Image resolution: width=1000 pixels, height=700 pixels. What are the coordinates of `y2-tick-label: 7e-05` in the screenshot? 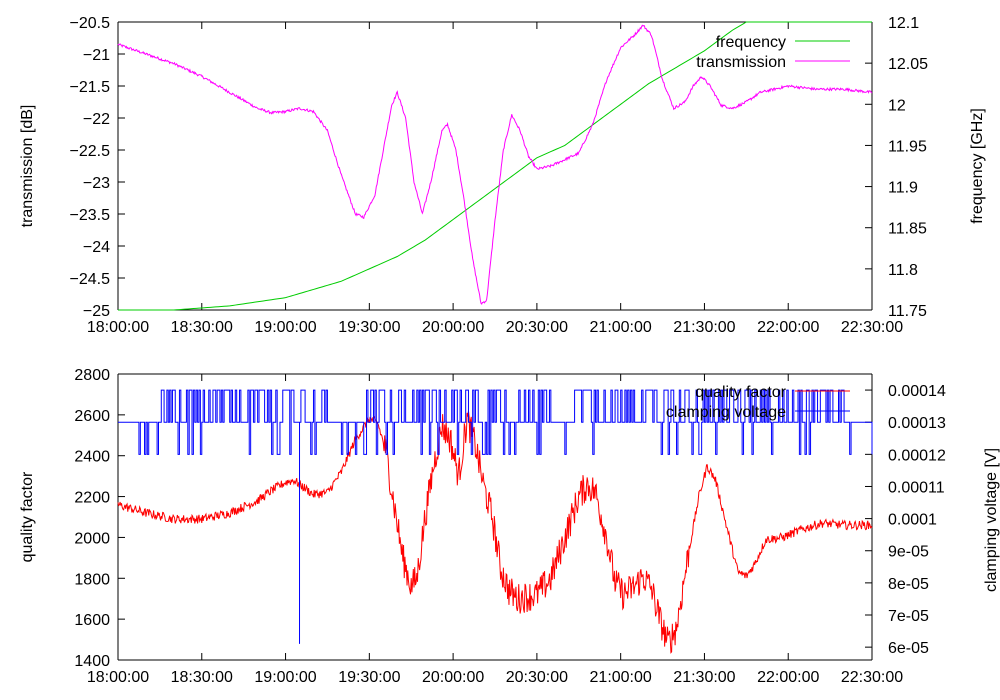 It's located at (908, 616).